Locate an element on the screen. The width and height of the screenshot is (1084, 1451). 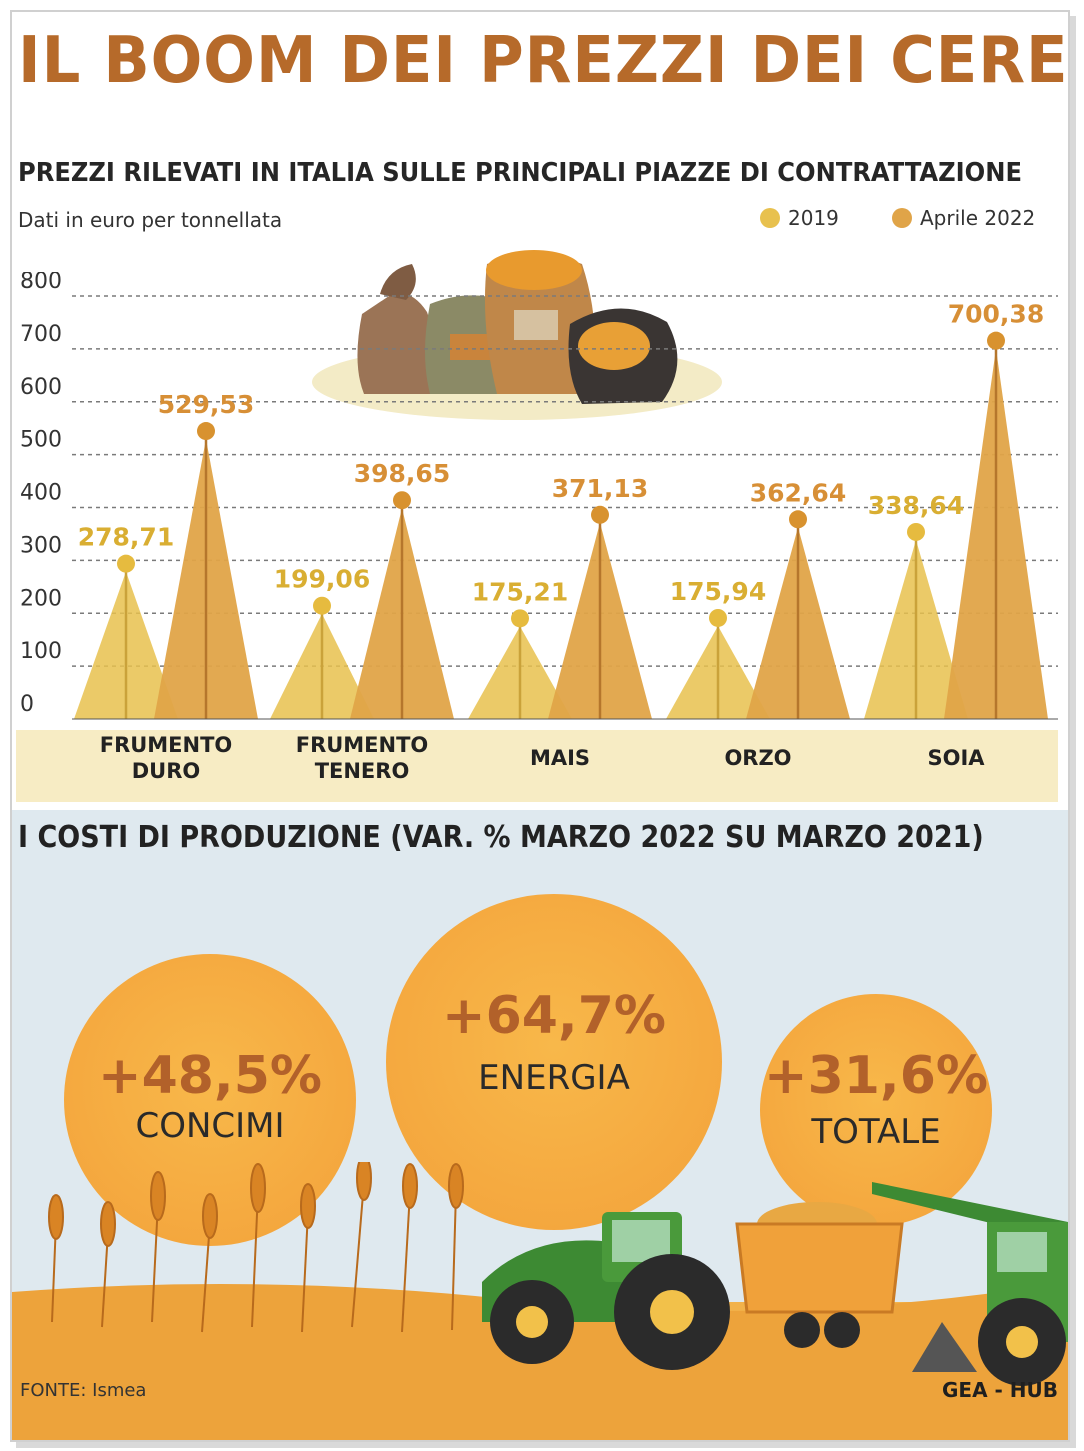
x-tick-label: MAIS is located at coordinates (560, 758).